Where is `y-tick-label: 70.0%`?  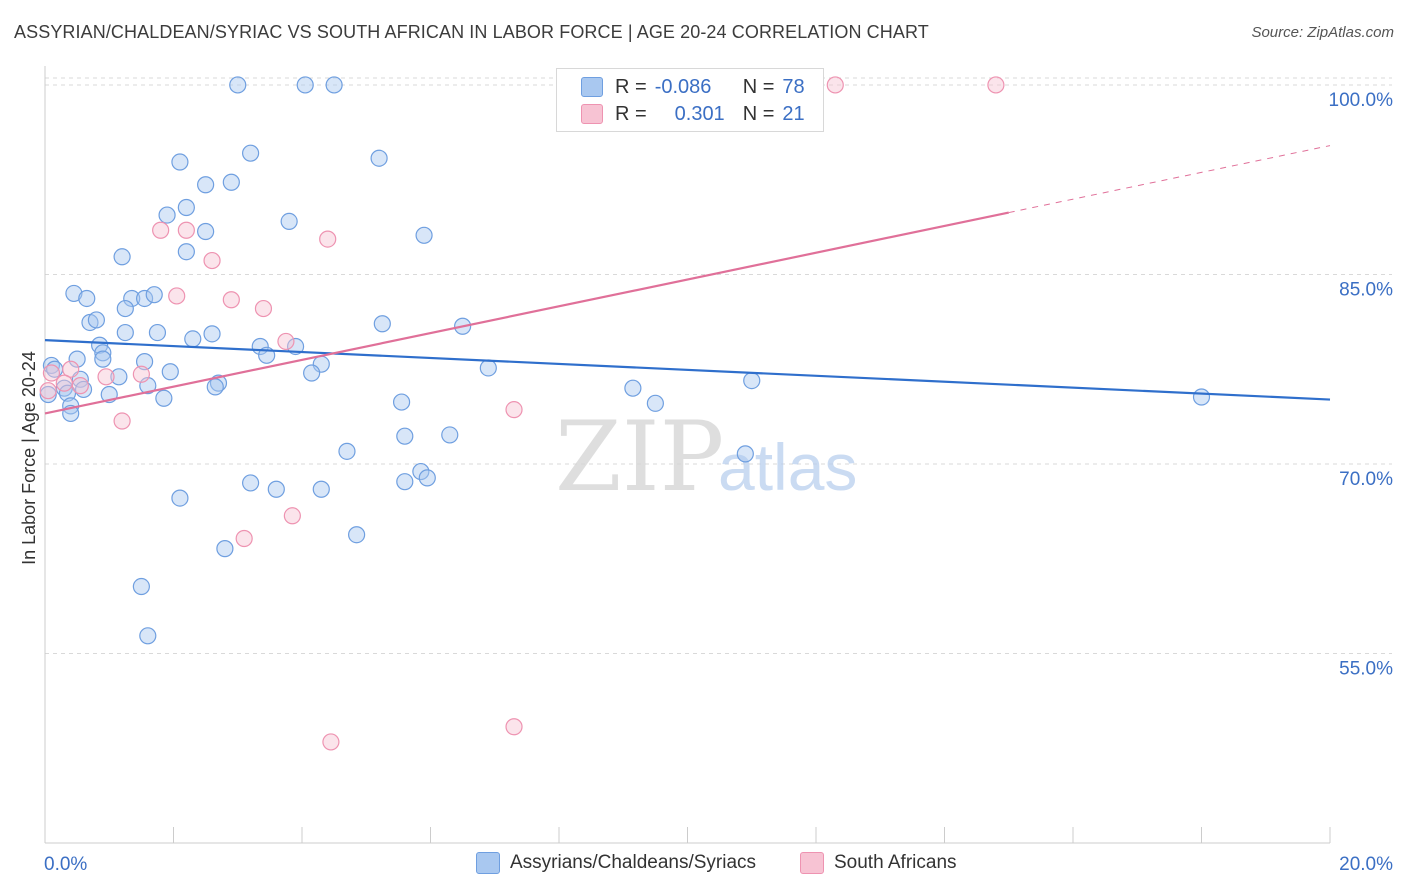 y-tick-label: 70.0% is located at coordinates (1366, 479).